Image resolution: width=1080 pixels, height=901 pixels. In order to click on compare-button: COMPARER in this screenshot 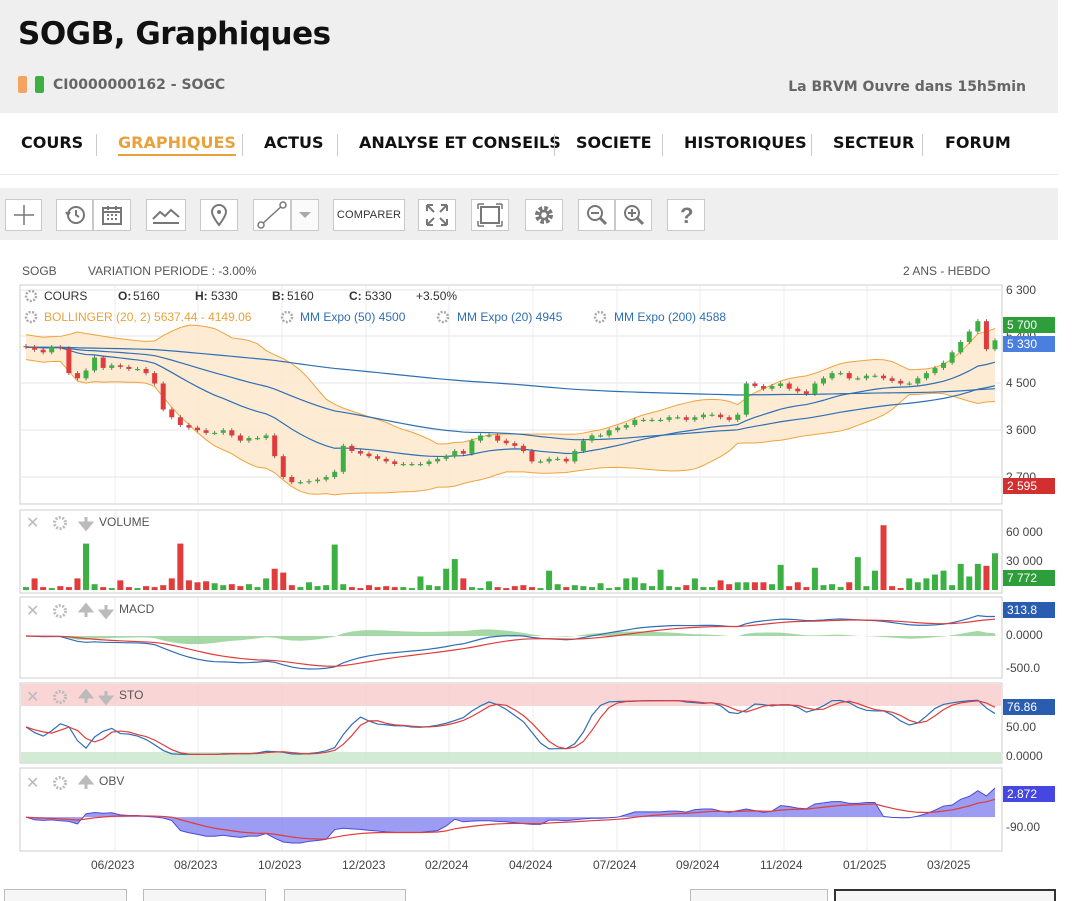, I will do `click(369, 215)`.